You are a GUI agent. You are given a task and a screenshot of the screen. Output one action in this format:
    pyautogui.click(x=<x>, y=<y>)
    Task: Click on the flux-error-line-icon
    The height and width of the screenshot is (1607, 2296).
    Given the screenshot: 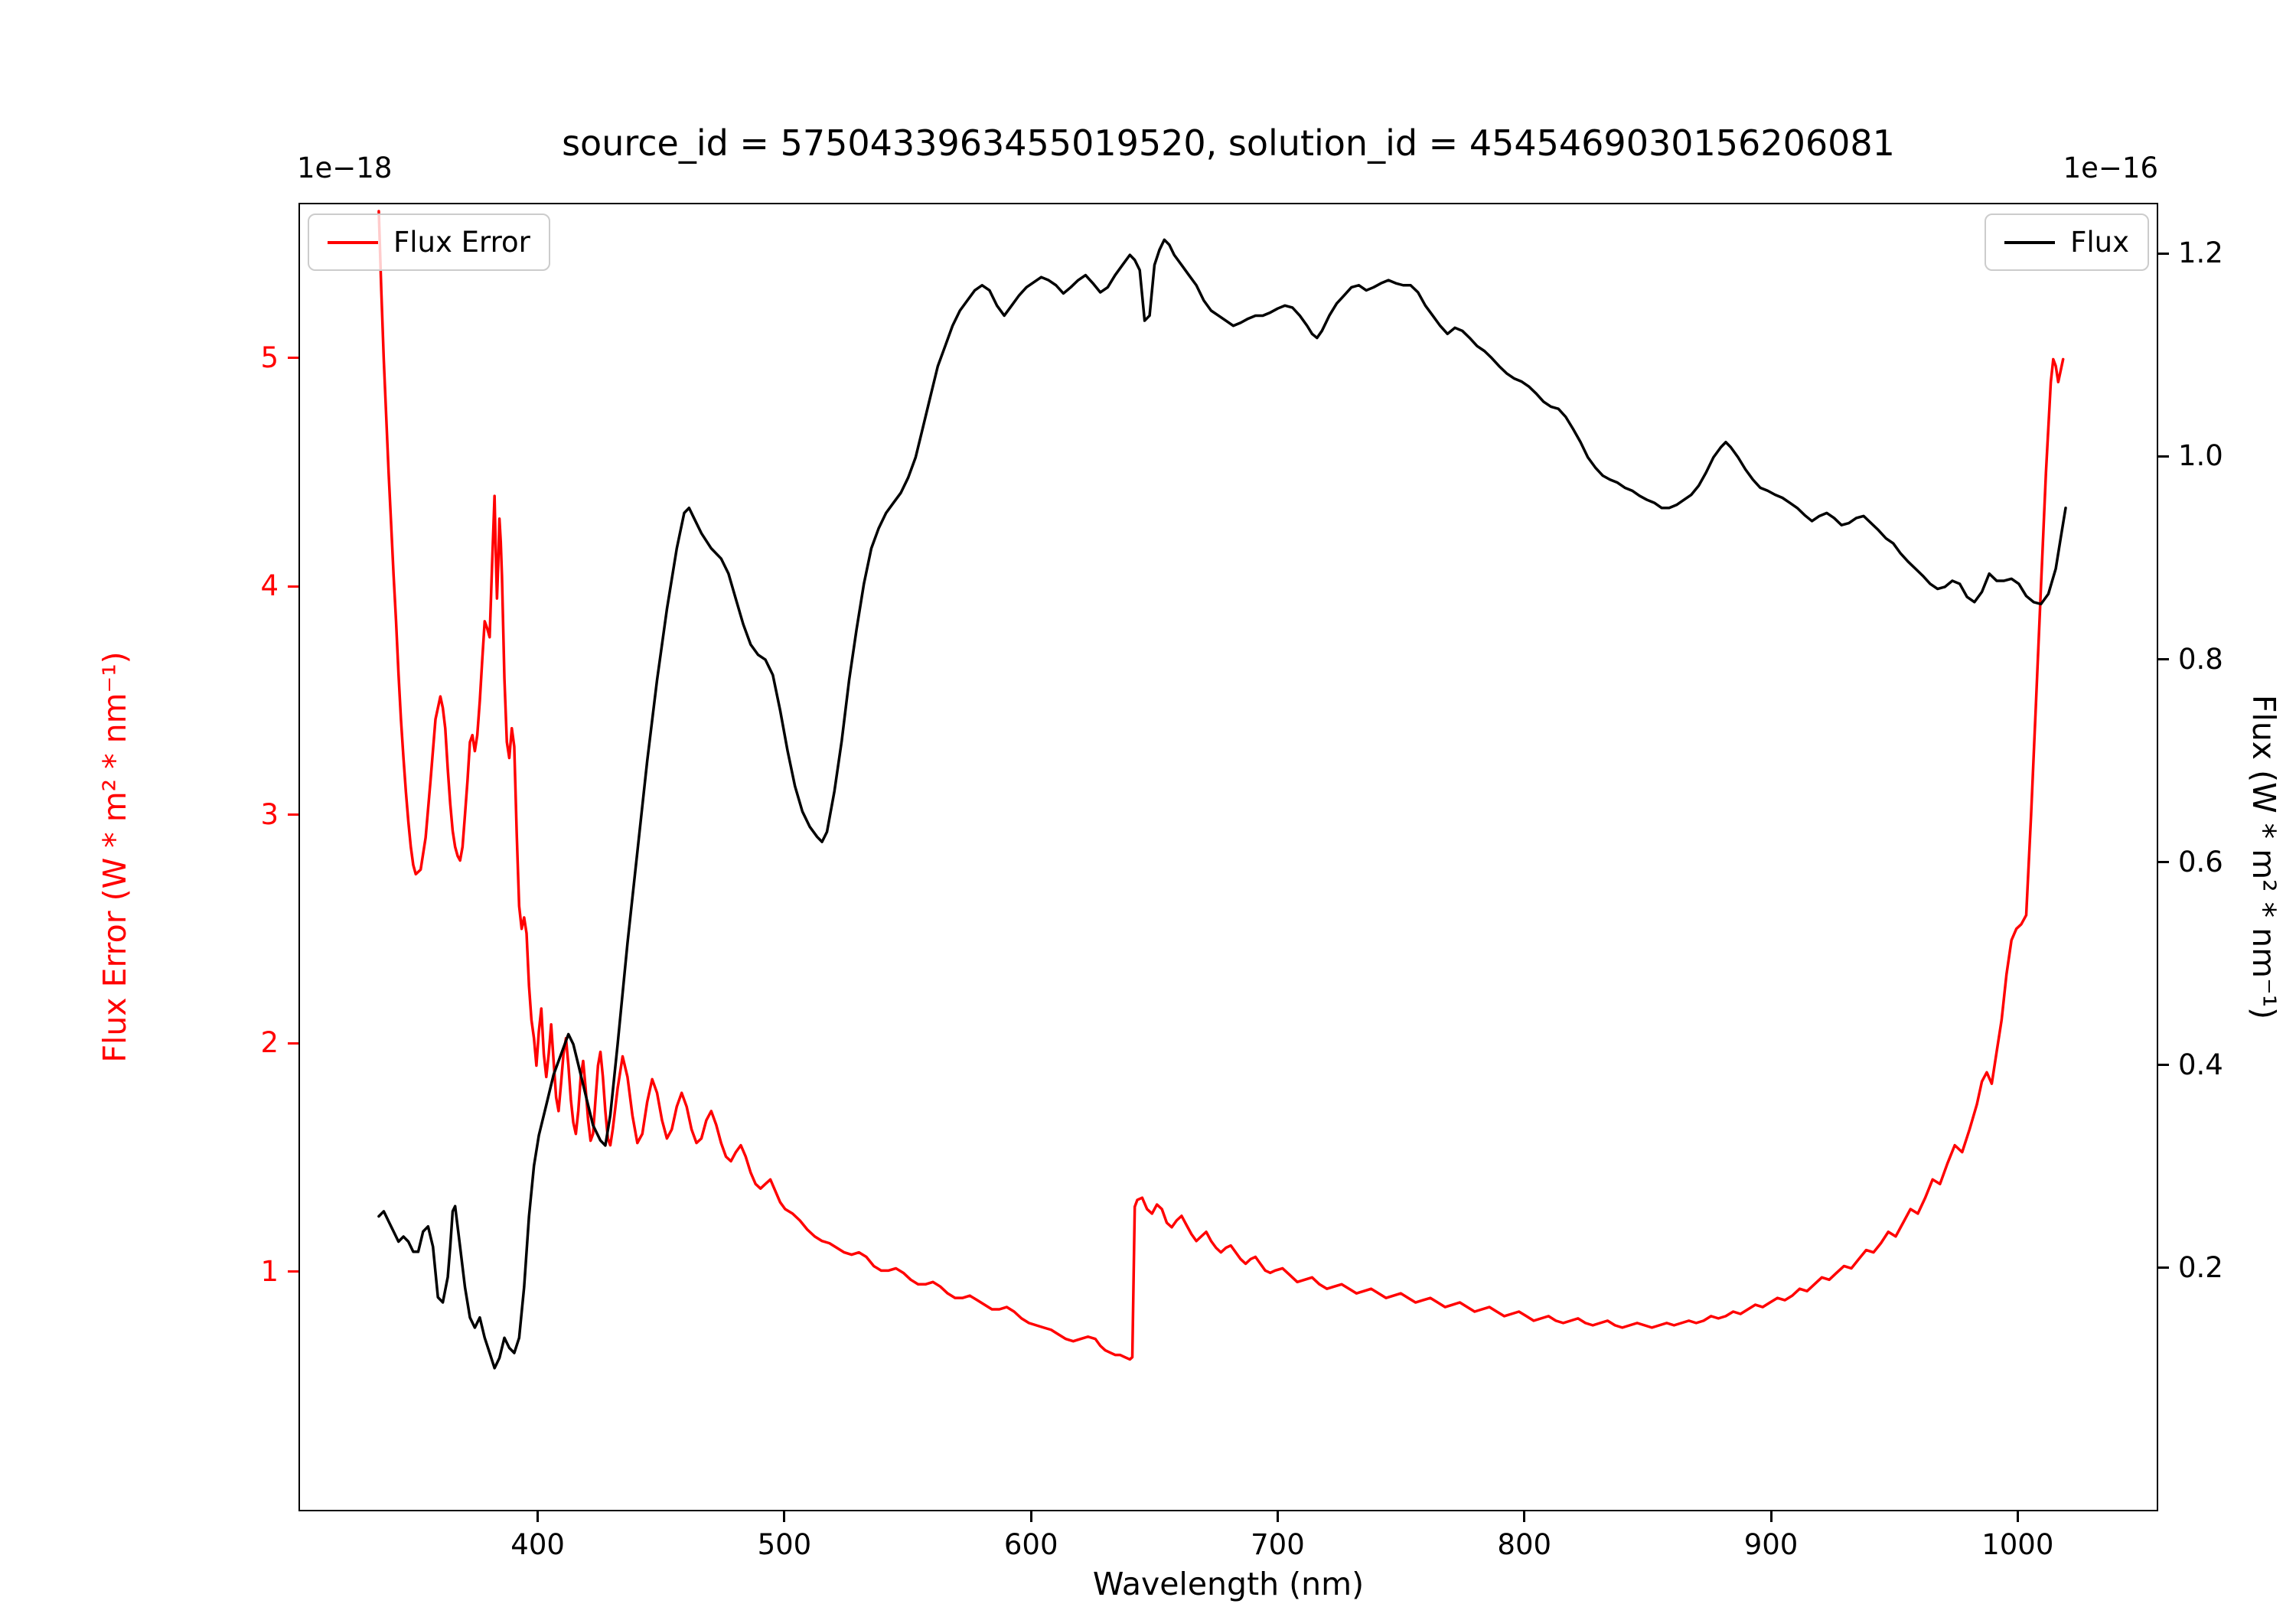 What is the action you would take?
    pyautogui.click(x=353, y=242)
    